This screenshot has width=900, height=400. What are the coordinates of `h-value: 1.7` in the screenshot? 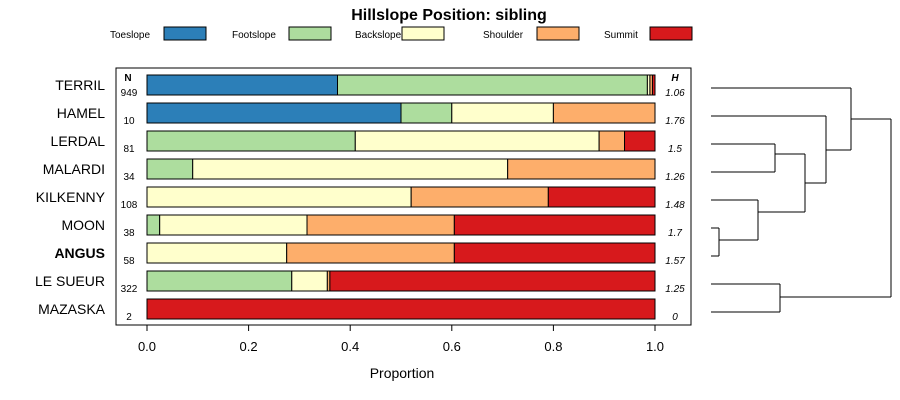 It's located at (675, 233).